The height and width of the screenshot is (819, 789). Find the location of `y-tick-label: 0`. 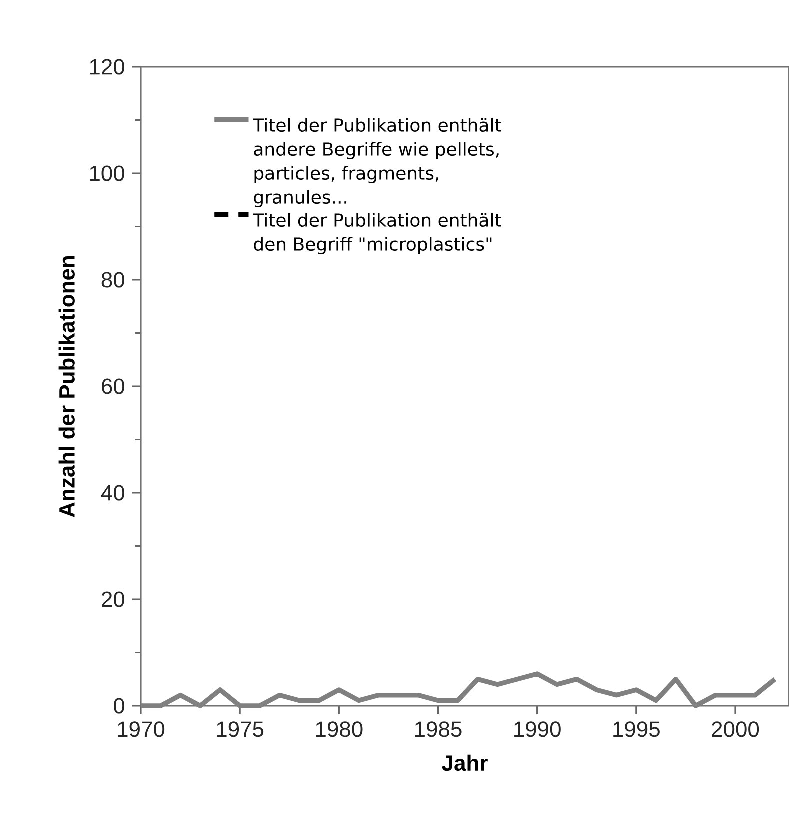

y-tick-label: 0 is located at coordinates (119, 706).